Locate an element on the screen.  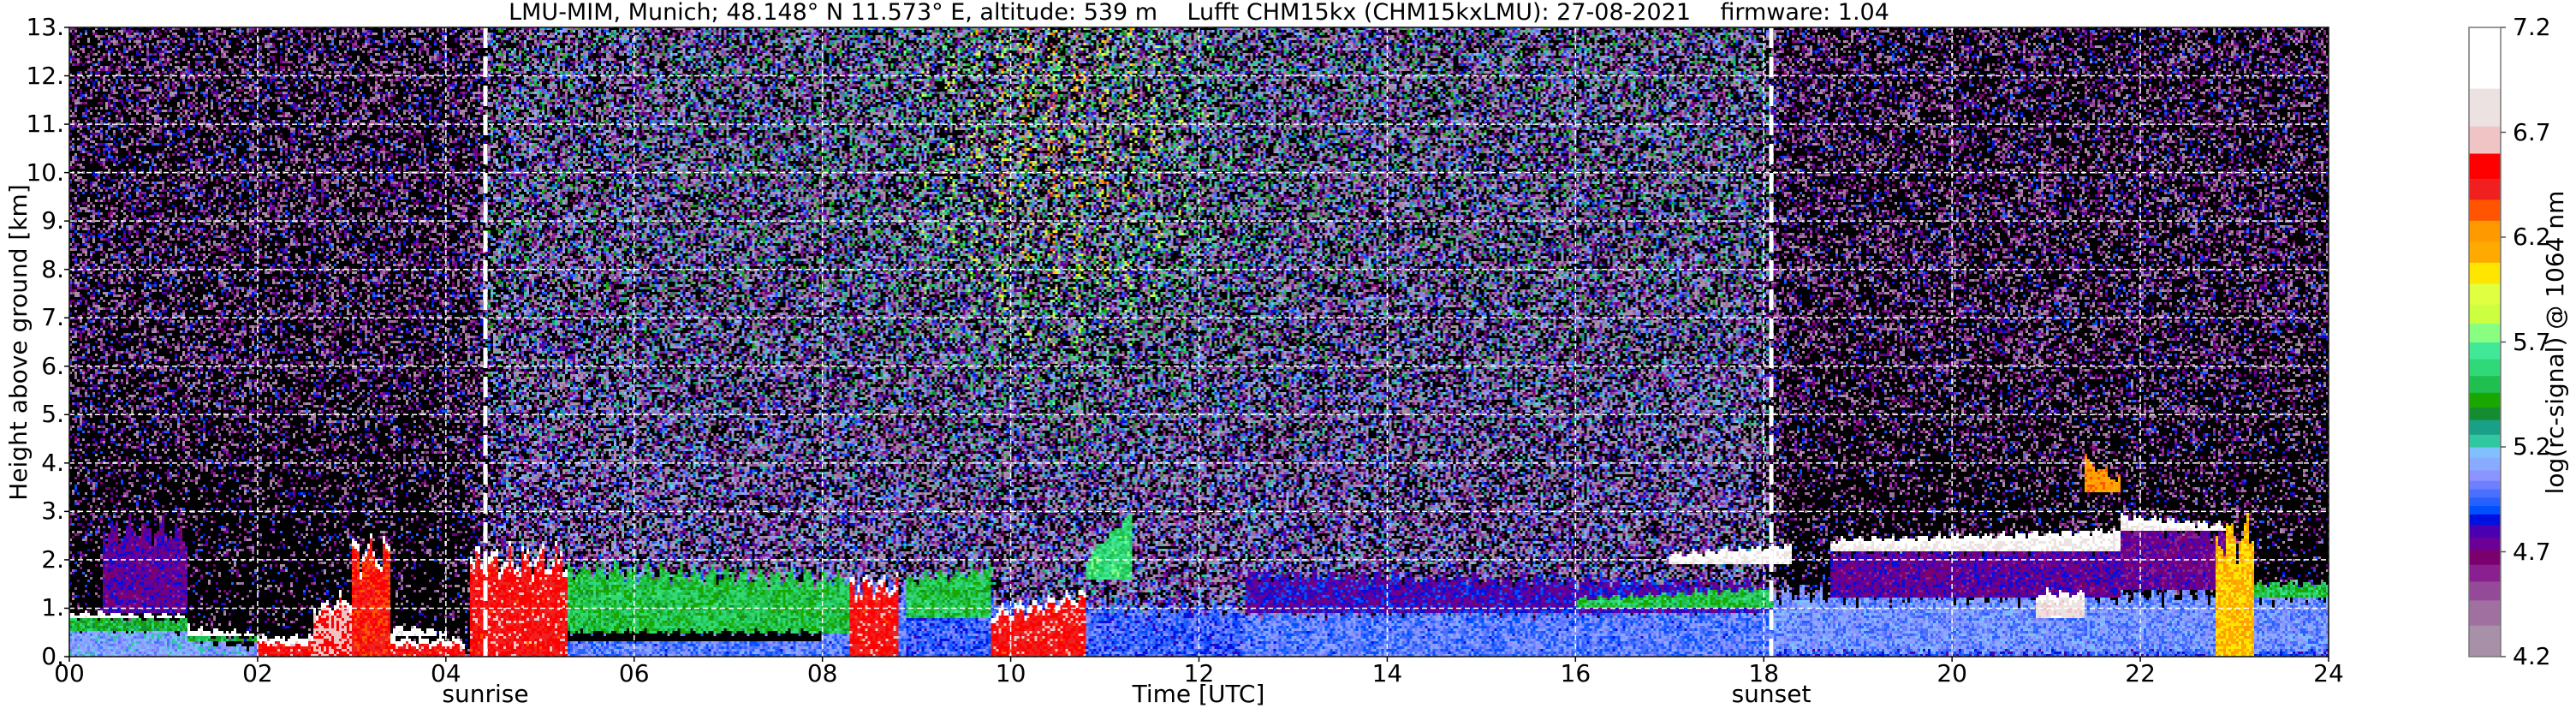
colorbar-tick-label: 7.2 is located at coordinates (2532, 27).